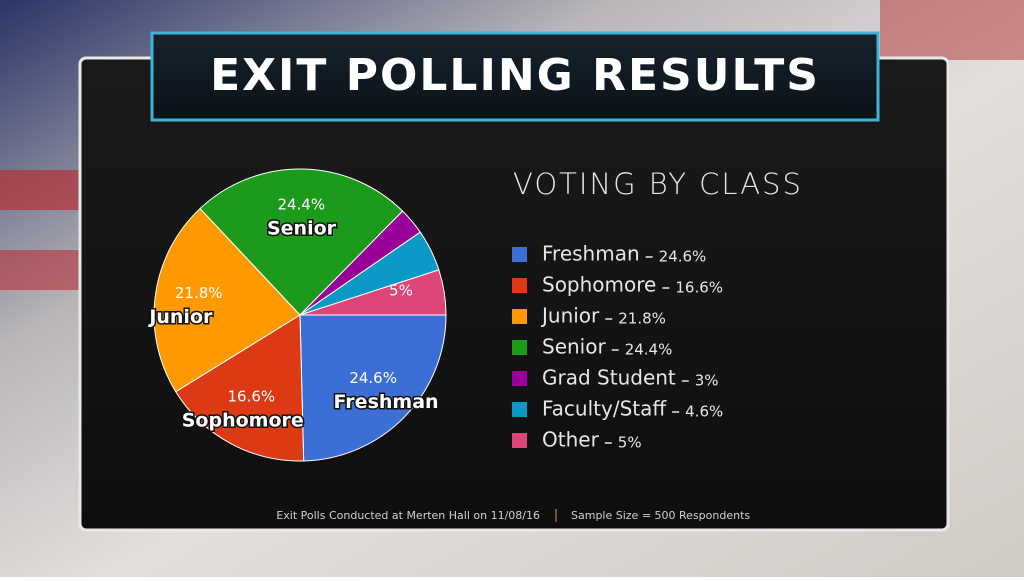  I want to click on slice-value-label: 24.4%, so click(301, 204).